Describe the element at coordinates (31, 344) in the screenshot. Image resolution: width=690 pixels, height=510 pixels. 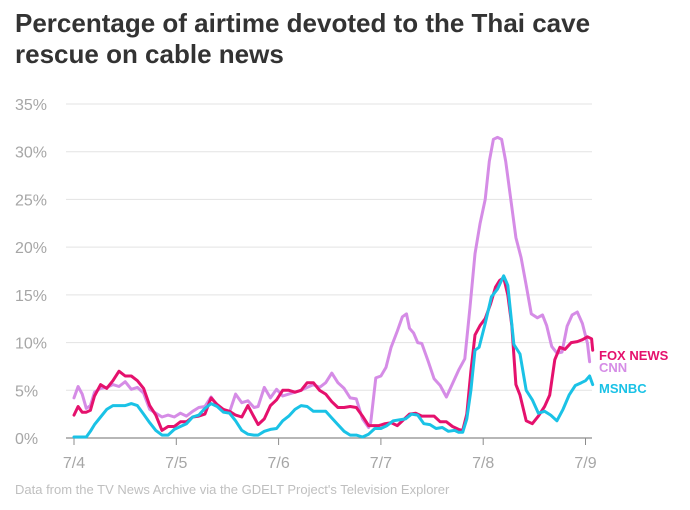
I see `y-tick-label: 10%` at that location.